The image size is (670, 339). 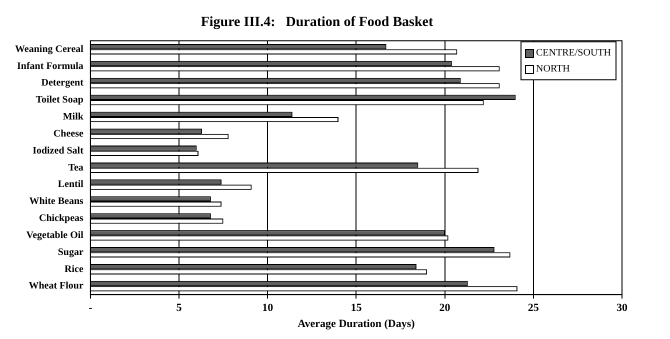 I want to click on y-tick-label: Cheese, so click(x=68, y=134).